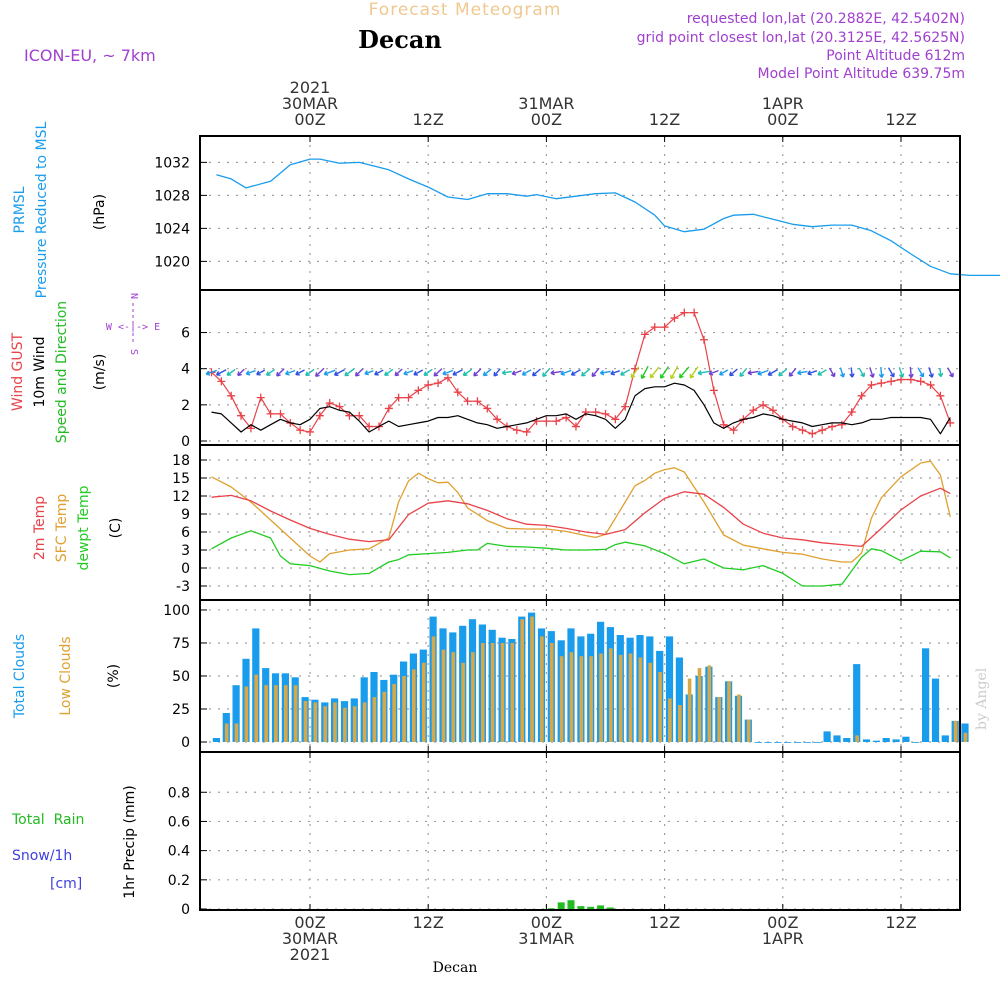 The height and width of the screenshot is (1000, 1000). Describe the element at coordinates (18, 371) in the screenshot. I see `wind-title-gust: Wind GUST` at that location.